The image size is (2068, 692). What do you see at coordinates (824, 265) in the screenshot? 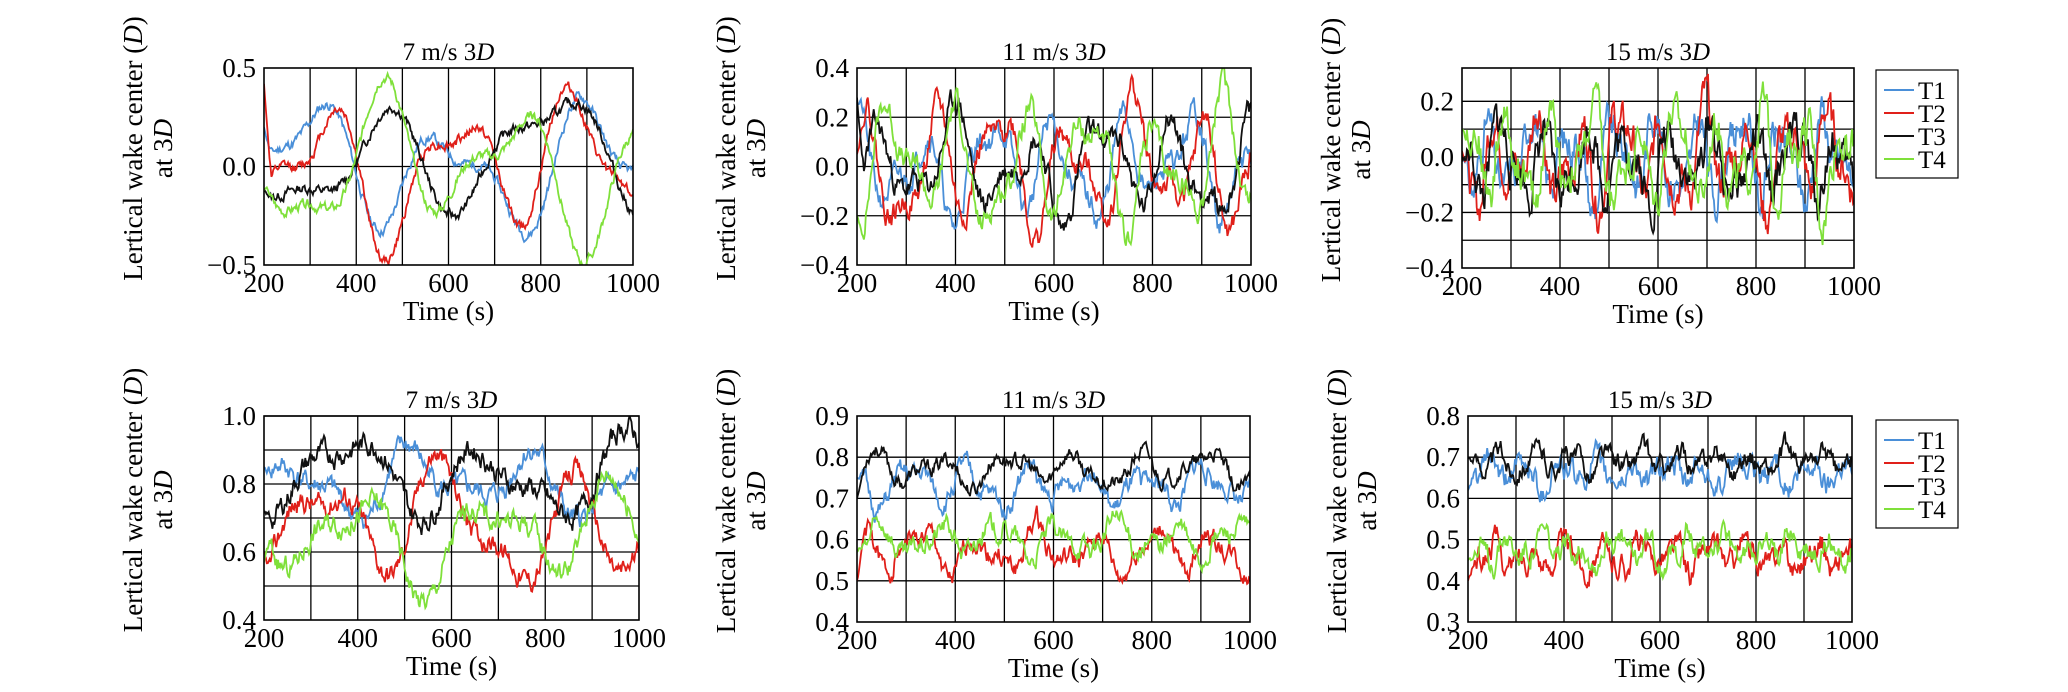
I see `y-tick-label: −0.4` at bounding box center [824, 265].